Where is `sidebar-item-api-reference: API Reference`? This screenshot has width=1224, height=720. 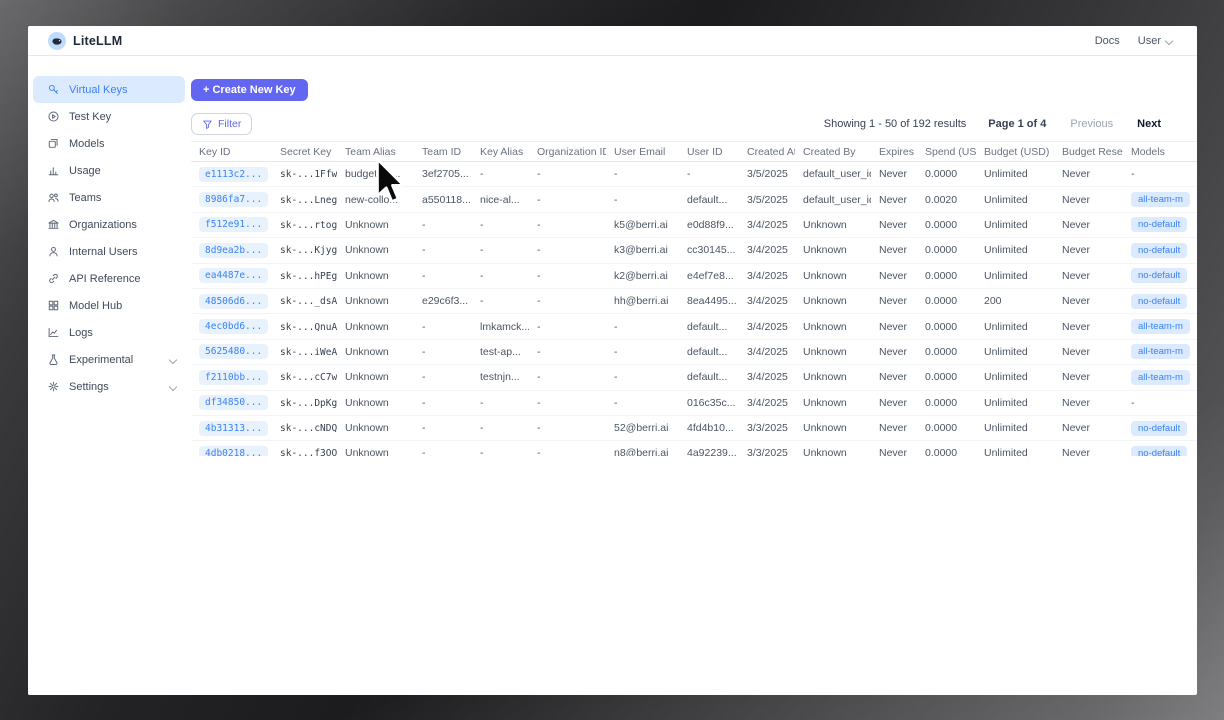 sidebar-item-api-reference: API Reference is located at coordinates (109, 278).